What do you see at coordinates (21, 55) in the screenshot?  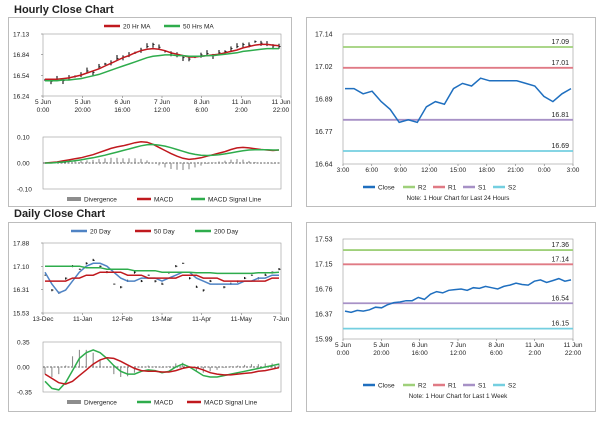 I see `y-tick-label: 16.84` at bounding box center [21, 55].